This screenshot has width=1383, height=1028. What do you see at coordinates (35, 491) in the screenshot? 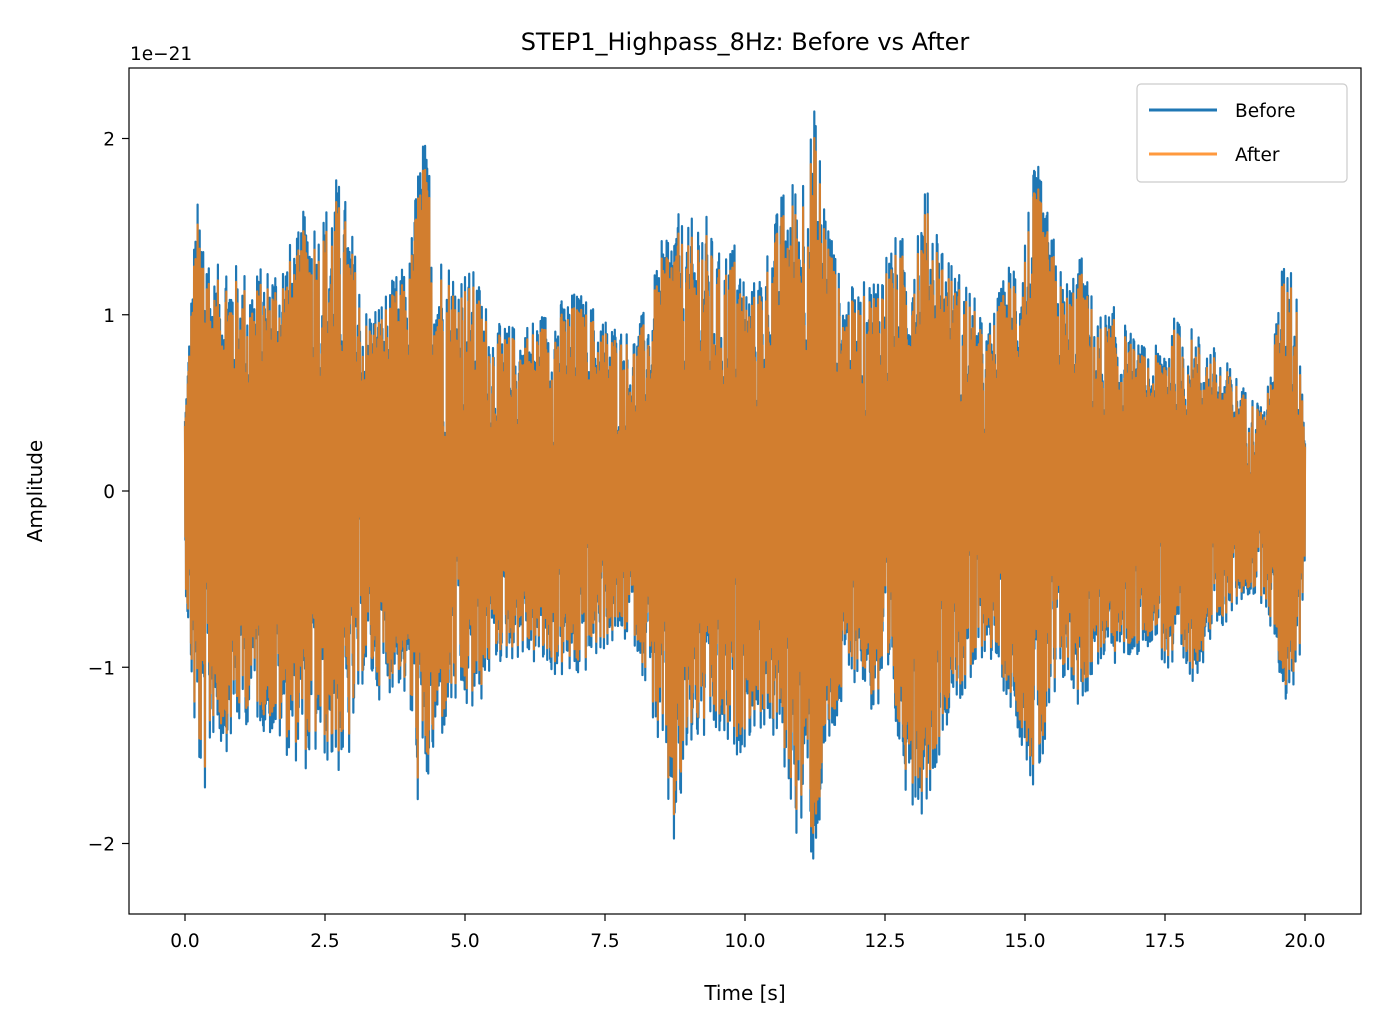
I see `y-axis-label: Amplitude` at bounding box center [35, 491].